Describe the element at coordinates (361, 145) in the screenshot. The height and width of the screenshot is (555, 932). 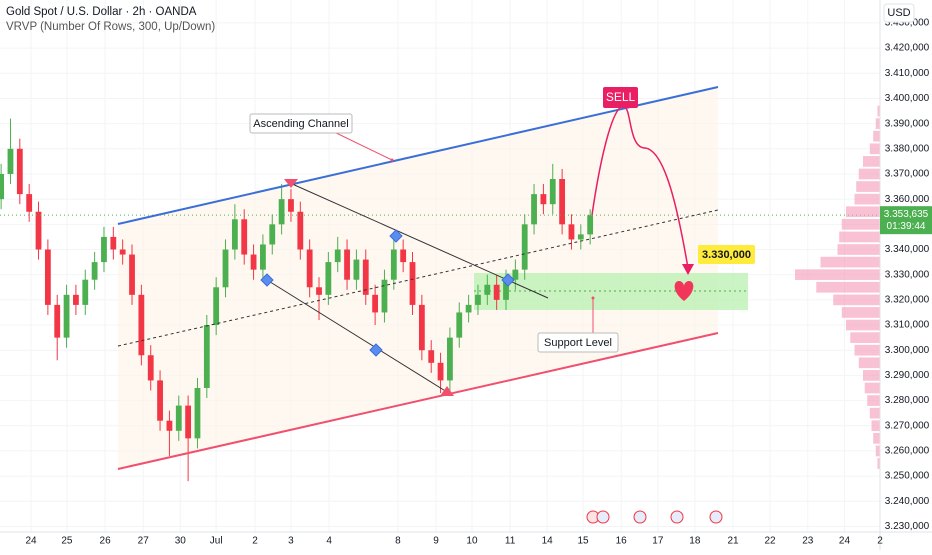
I see `channel-pointer` at that location.